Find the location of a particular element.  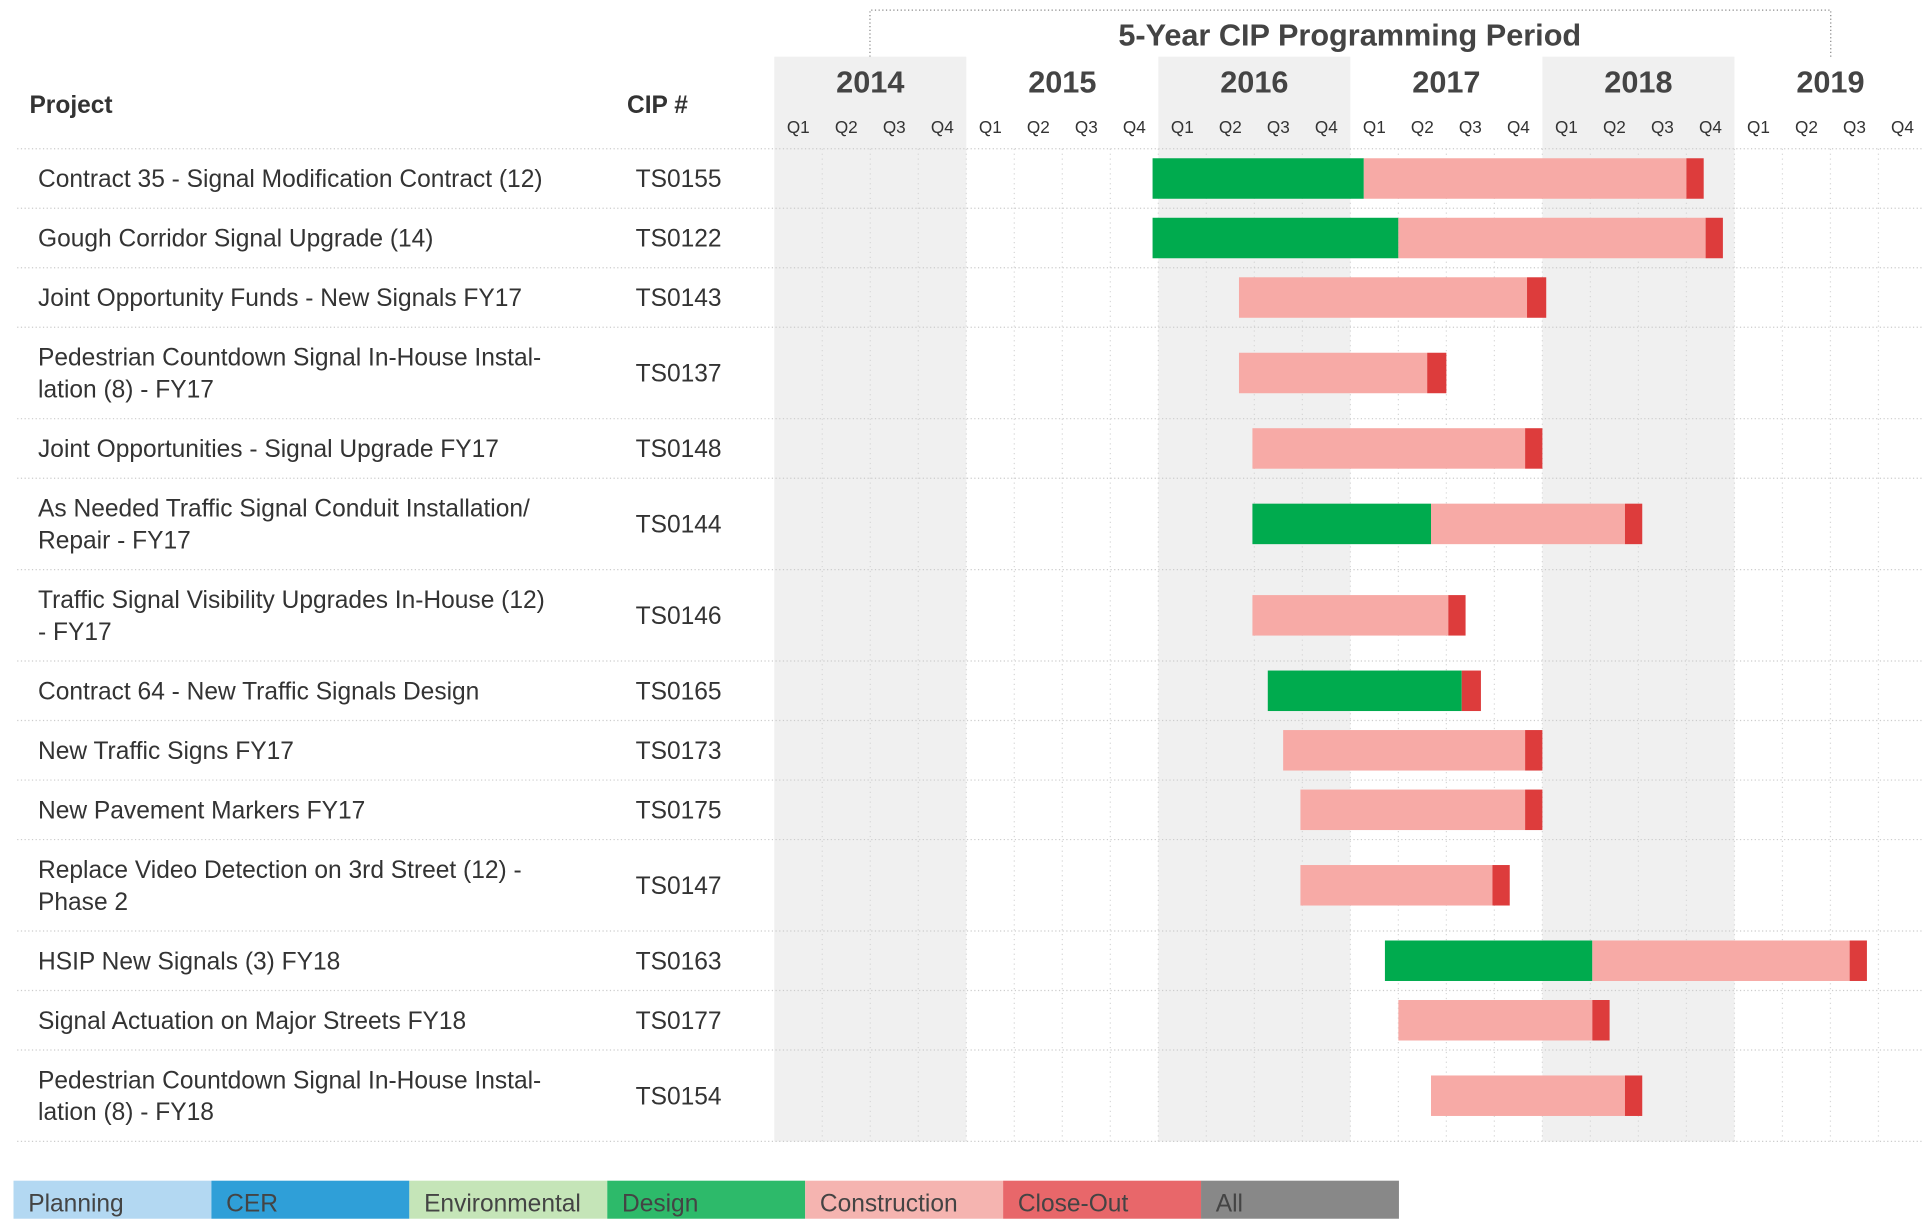

year-label: 2018 is located at coordinates (1638, 82).